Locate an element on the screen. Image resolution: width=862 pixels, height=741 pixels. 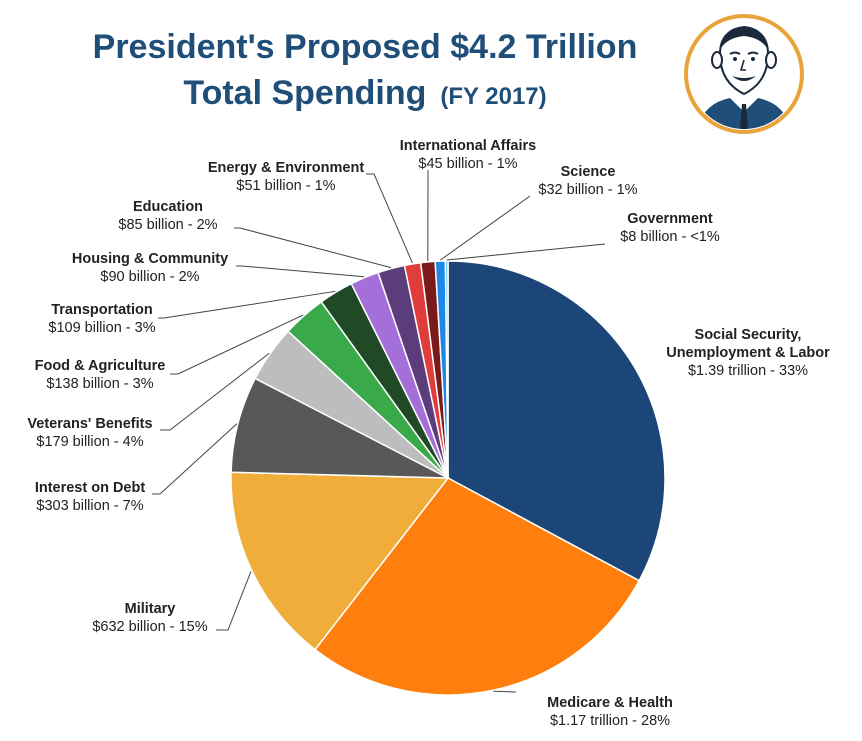
leader-line-transportation is located at coordinates (247, 304).